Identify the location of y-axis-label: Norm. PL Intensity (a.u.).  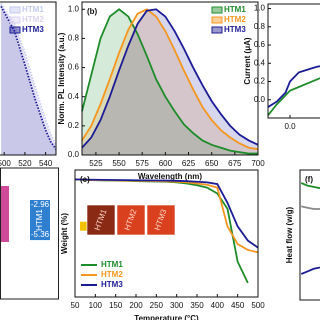
(61, 78).